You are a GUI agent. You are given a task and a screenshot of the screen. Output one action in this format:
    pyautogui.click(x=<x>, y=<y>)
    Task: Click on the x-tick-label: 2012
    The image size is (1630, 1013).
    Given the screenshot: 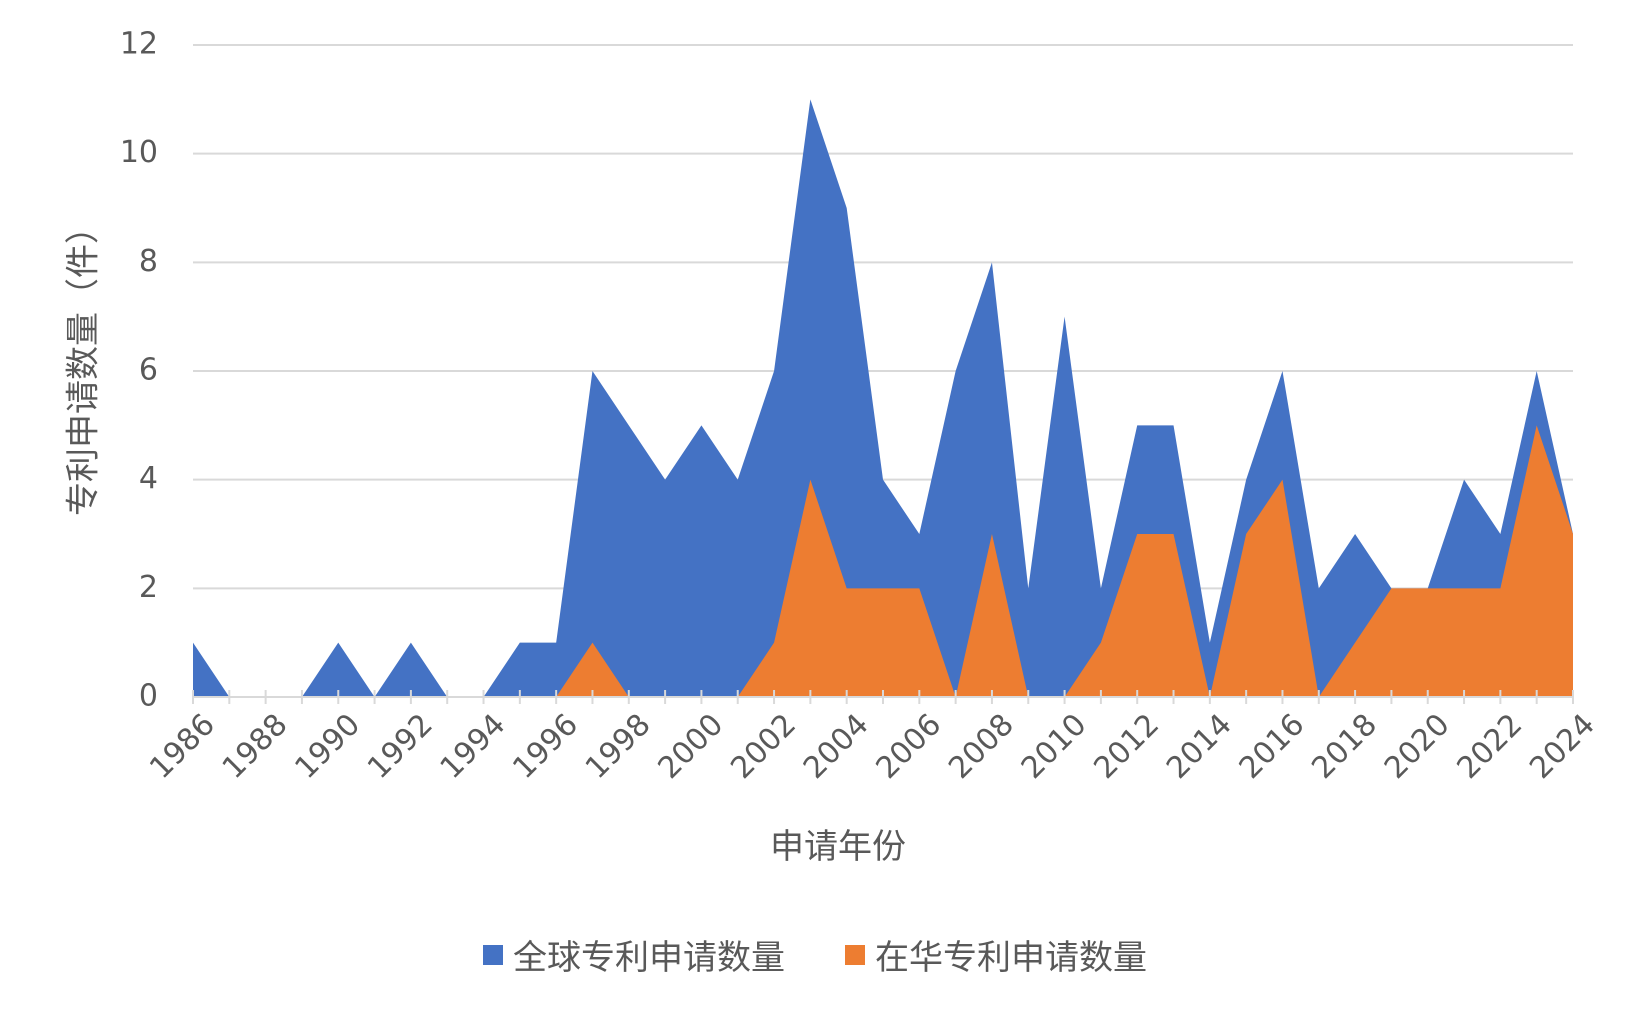 What is the action you would take?
    pyautogui.click(x=1126, y=746)
    